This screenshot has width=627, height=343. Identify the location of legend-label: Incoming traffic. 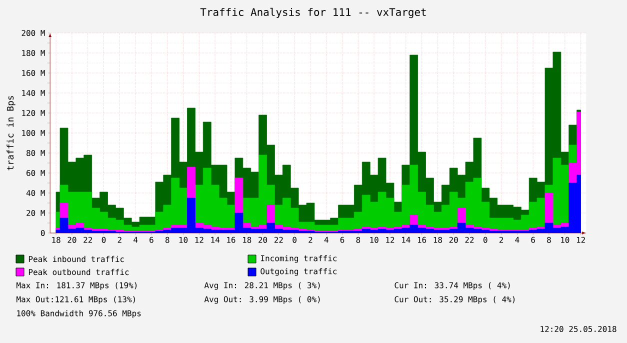
(298, 259).